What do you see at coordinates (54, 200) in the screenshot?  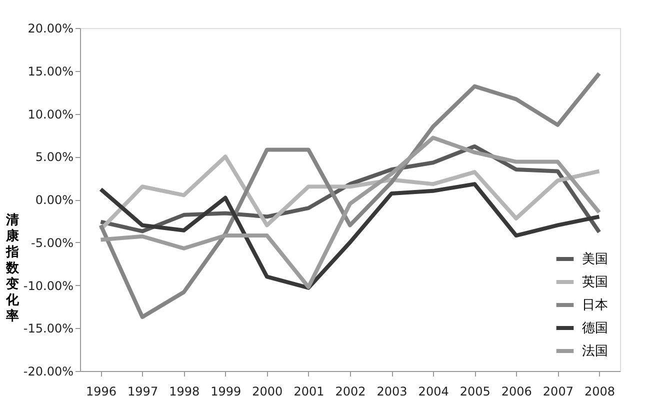 I see `y-tick-label: 0.00%` at bounding box center [54, 200].